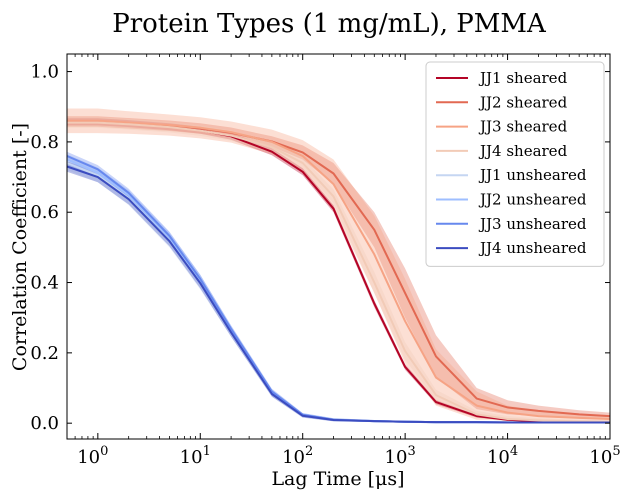 The width and height of the screenshot is (633, 499). Describe the element at coordinates (523, 102) in the screenshot. I see `legend-label: JJ2 sheared` at that location.